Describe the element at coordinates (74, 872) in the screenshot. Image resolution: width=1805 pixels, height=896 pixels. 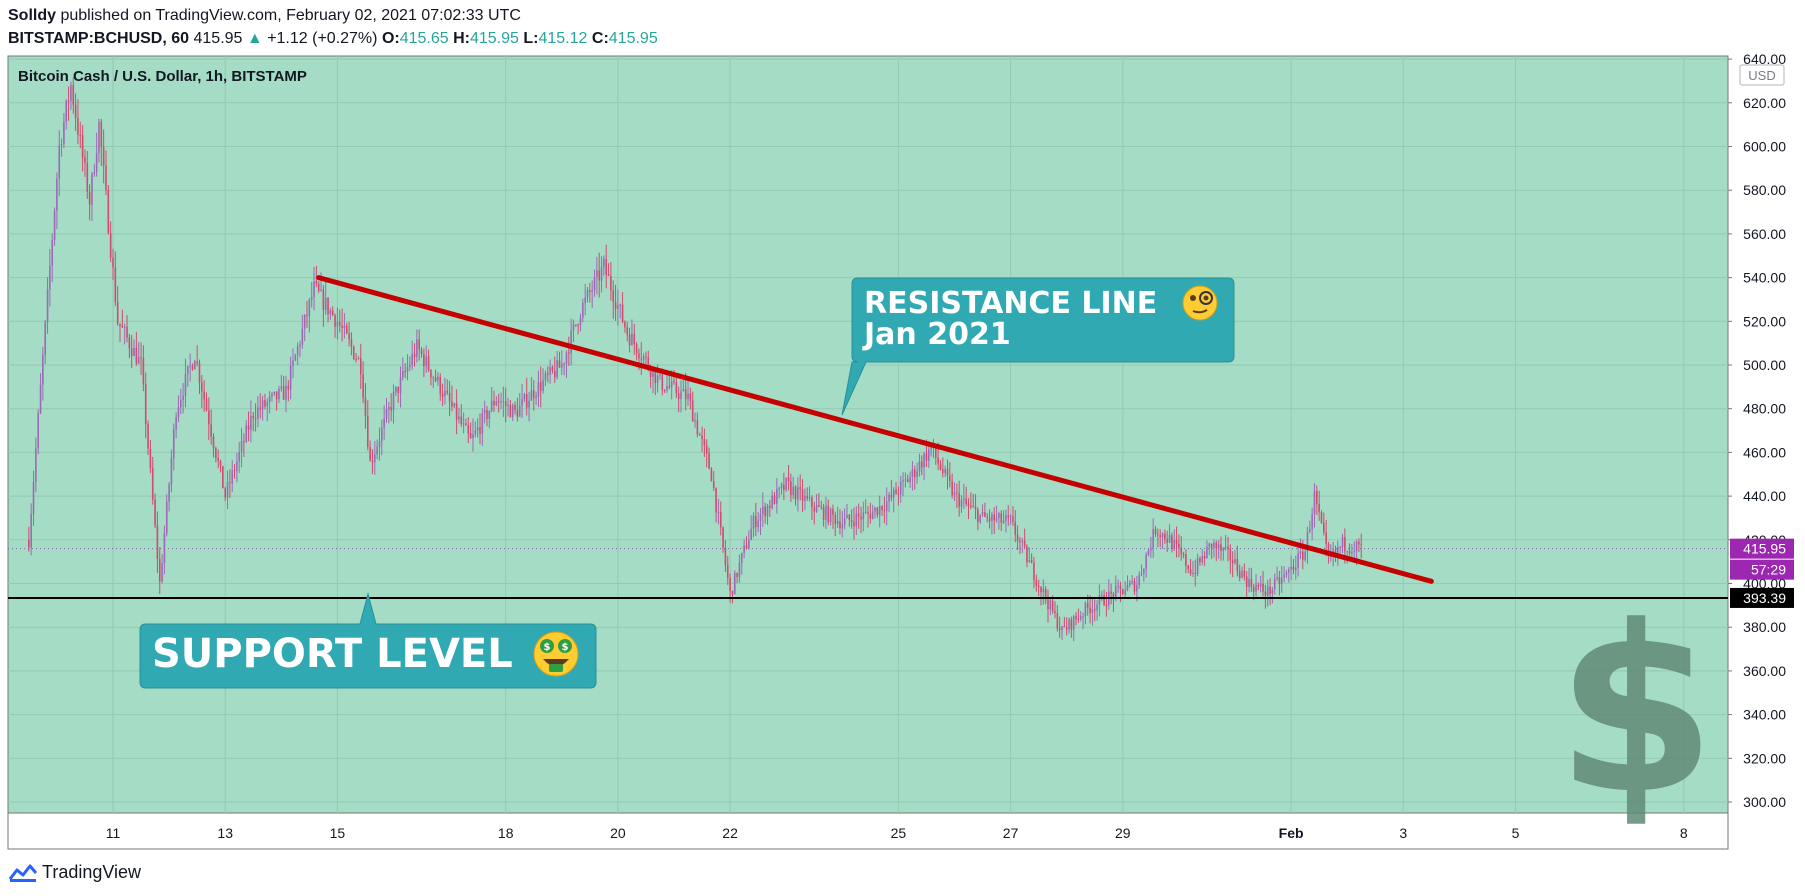
I see `tradingview-footer: TradingView` at that location.